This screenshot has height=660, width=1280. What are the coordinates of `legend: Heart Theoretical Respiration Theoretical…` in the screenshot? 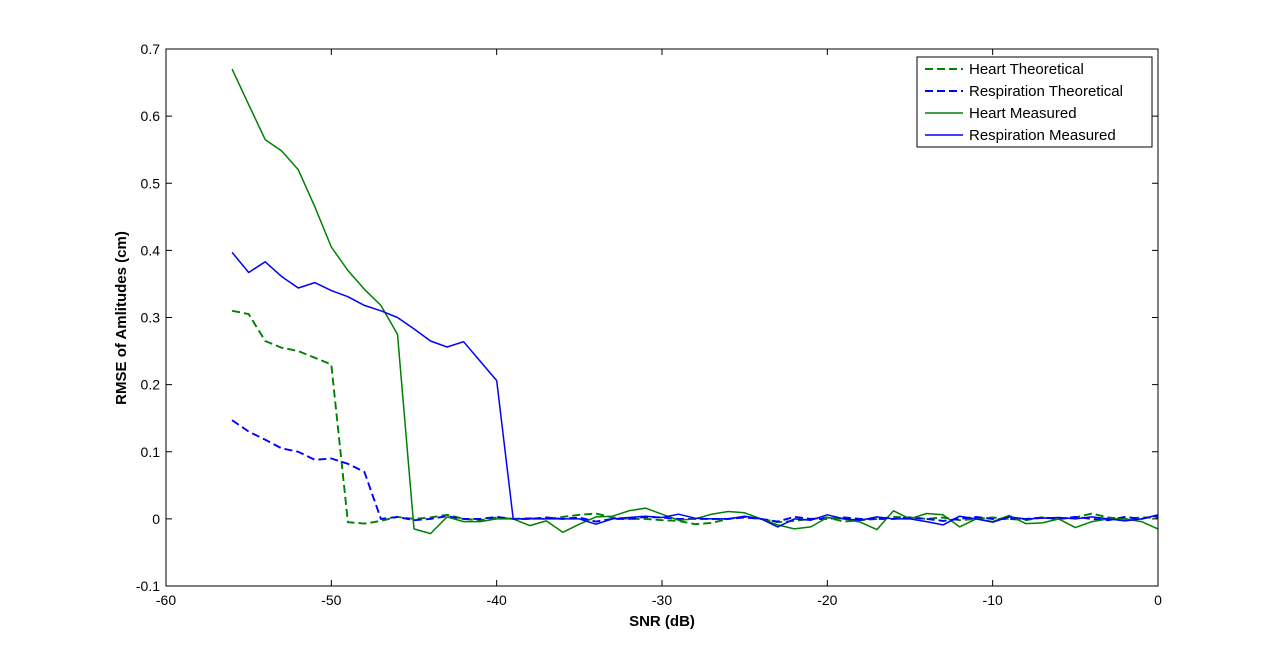 It's located at (1034, 102).